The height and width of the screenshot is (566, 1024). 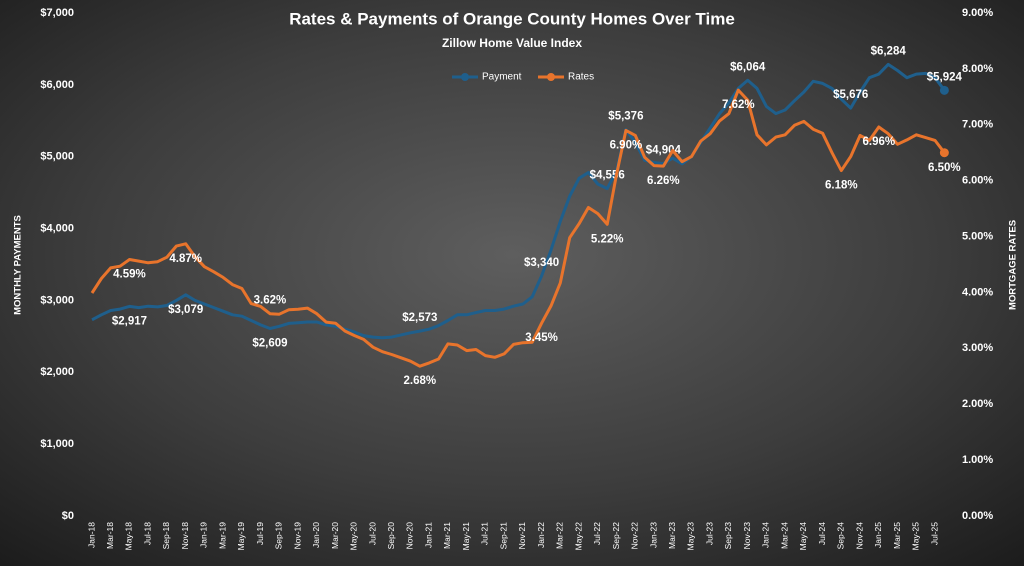 I want to click on x-tick-label: Jul-24, so click(x=822, y=533).